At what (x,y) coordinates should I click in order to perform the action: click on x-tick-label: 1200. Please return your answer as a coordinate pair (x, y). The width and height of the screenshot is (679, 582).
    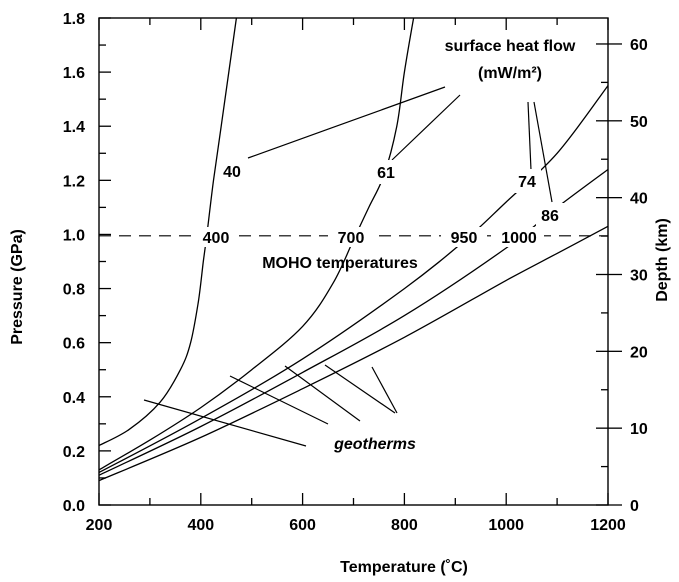
    Looking at the image, I should click on (608, 525).